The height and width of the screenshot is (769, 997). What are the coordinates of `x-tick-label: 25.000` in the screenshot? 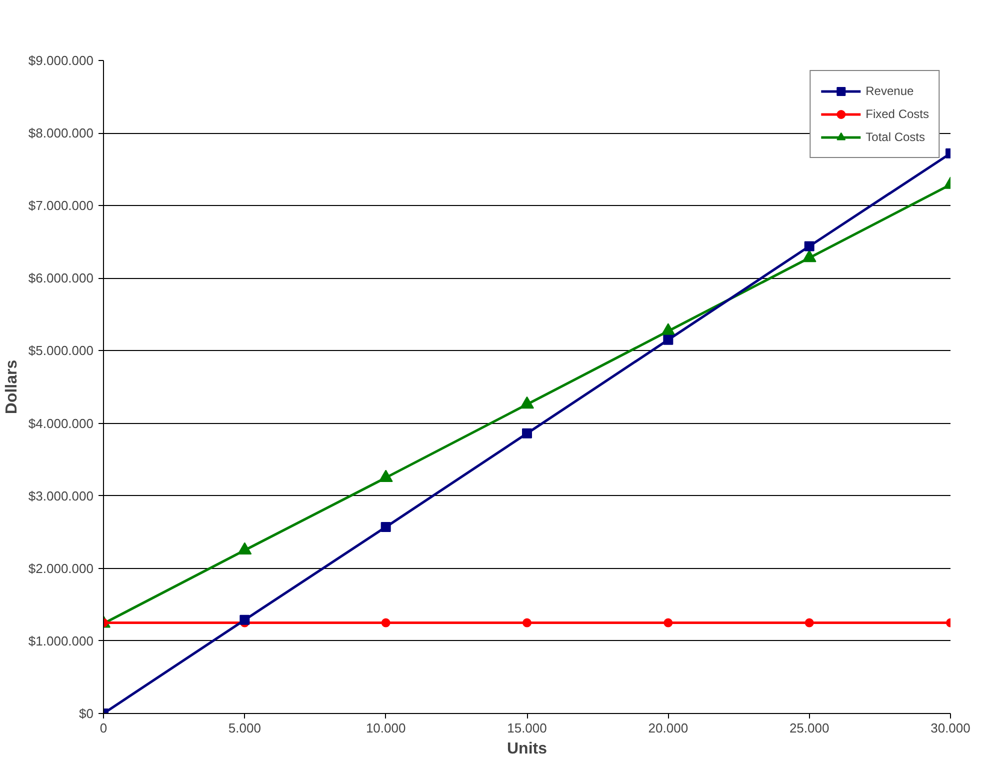 It's located at (809, 728).